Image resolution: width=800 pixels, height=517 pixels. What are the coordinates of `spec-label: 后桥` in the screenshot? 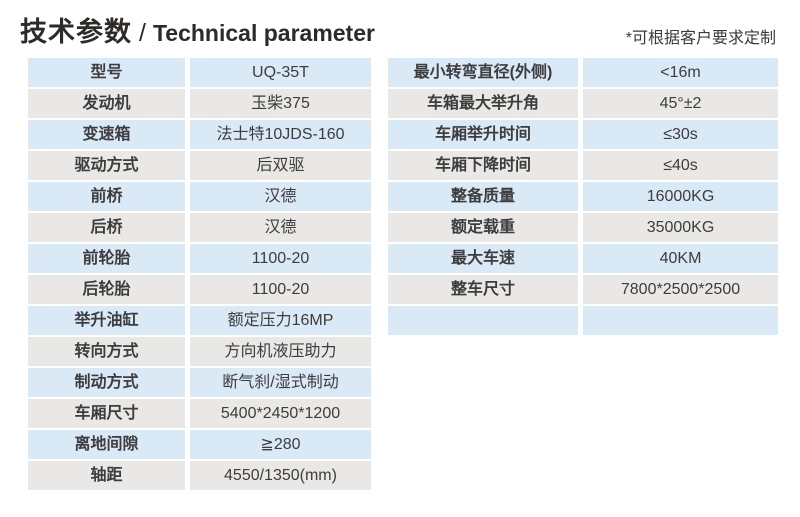 It's located at (106, 227).